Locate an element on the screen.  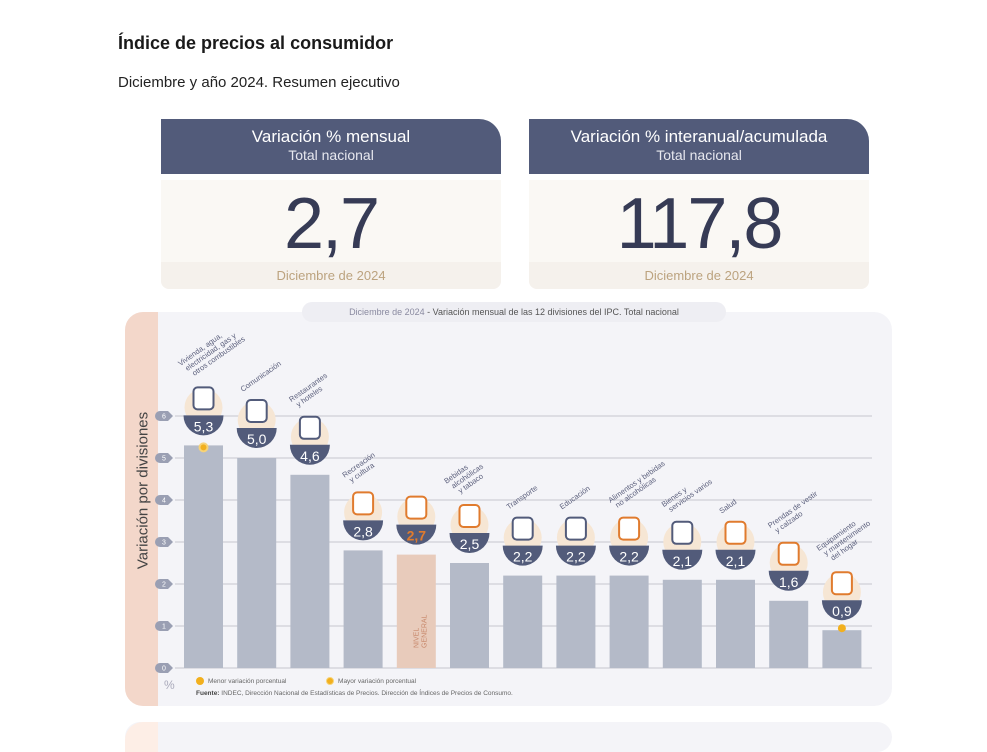
first-aid-icon is located at coordinates (735, 532).